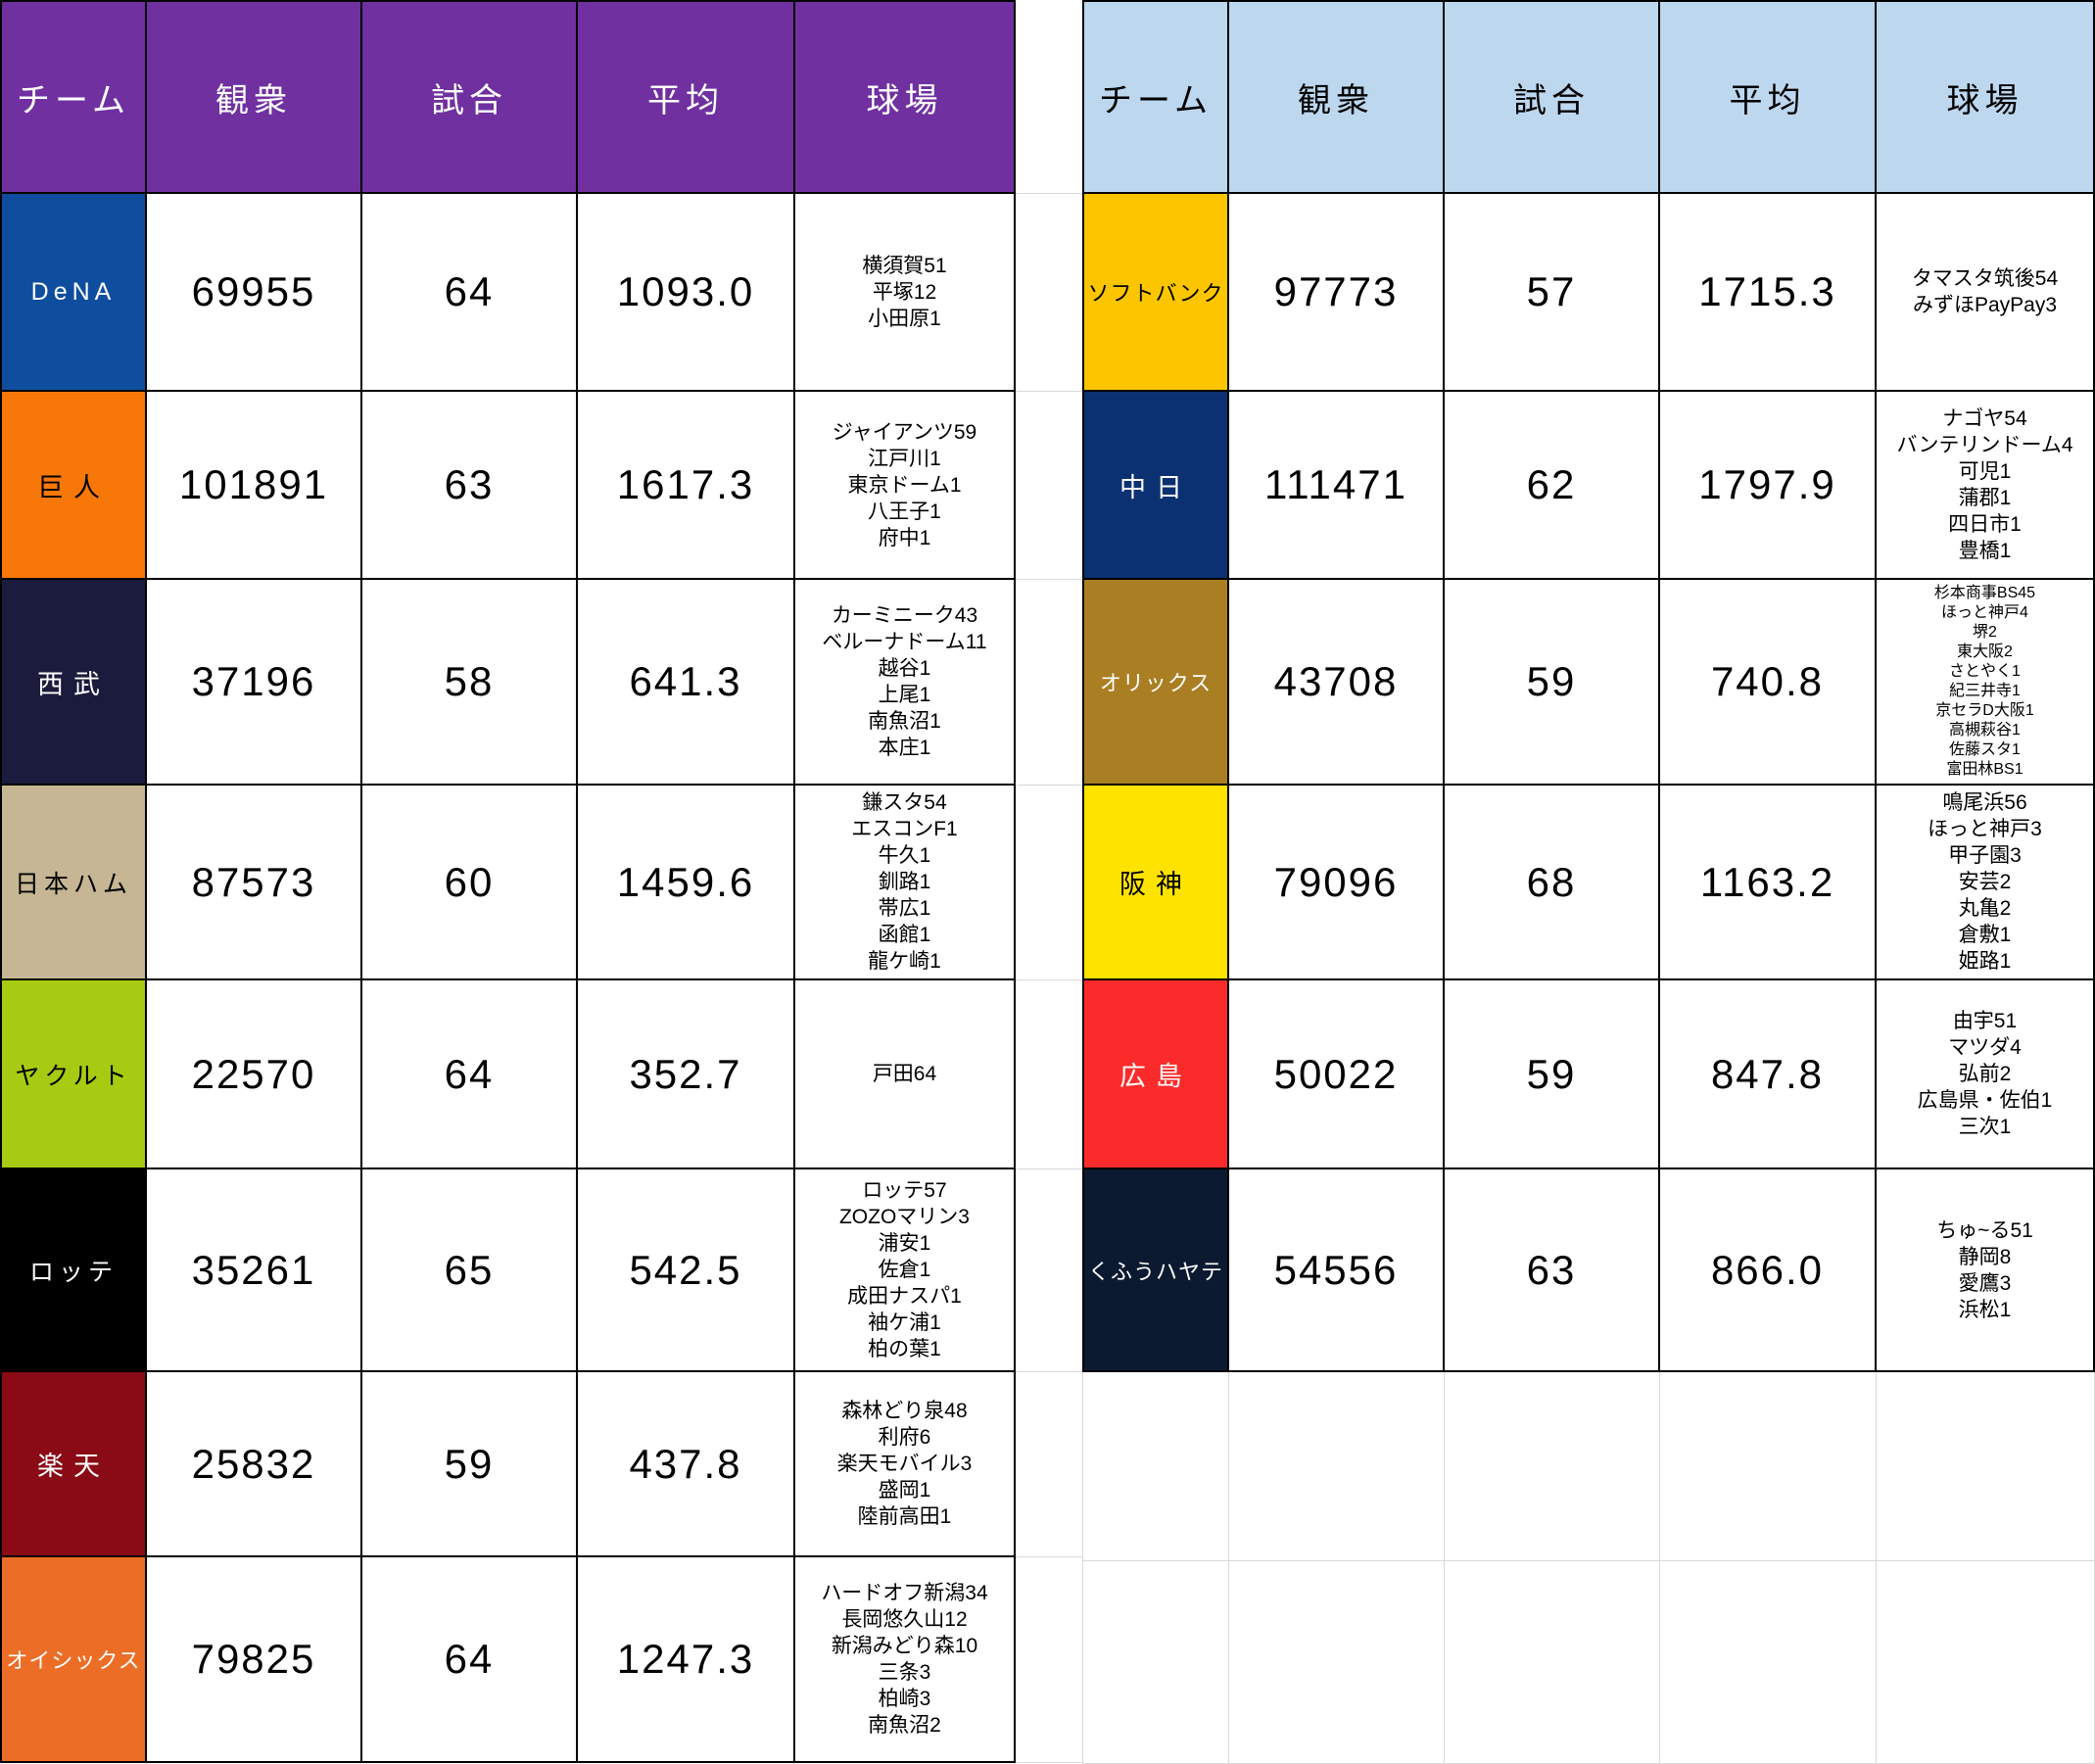 This screenshot has height=1764, width=2095. I want to click on stadium-line: 堺2, so click(1985, 632).